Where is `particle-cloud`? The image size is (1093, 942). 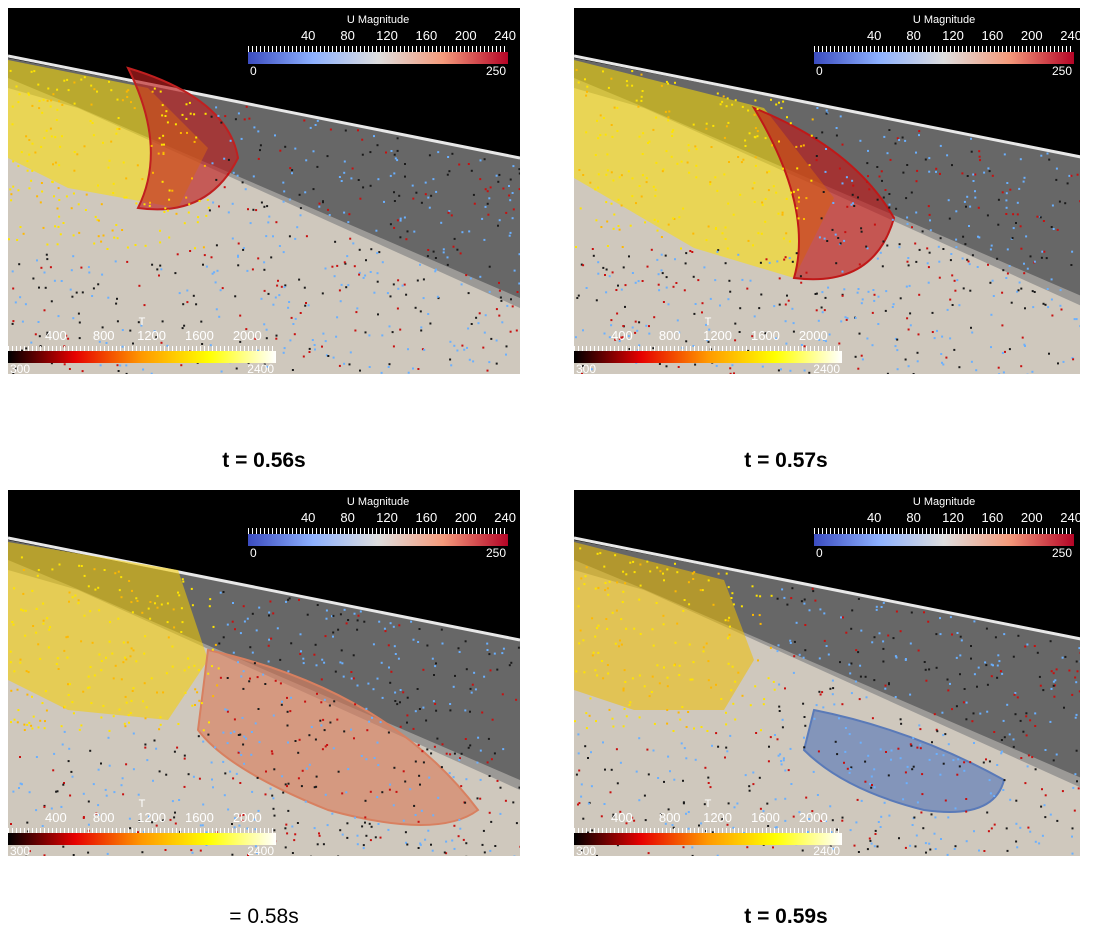
particle-cloud is located at coordinates (264, 706).